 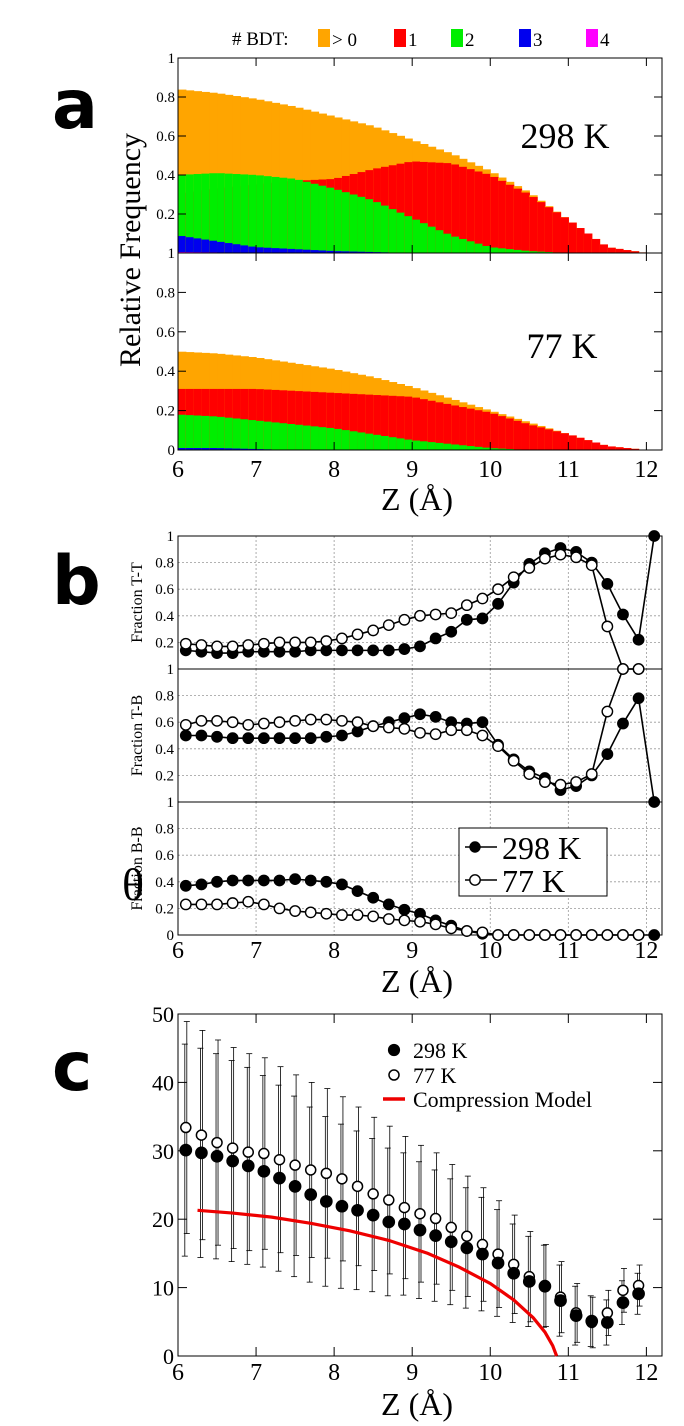 What do you see at coordinates (172, 254) in the screenshot?
I see `y-tick-label-a: 1` at bounding box center [172, 254].